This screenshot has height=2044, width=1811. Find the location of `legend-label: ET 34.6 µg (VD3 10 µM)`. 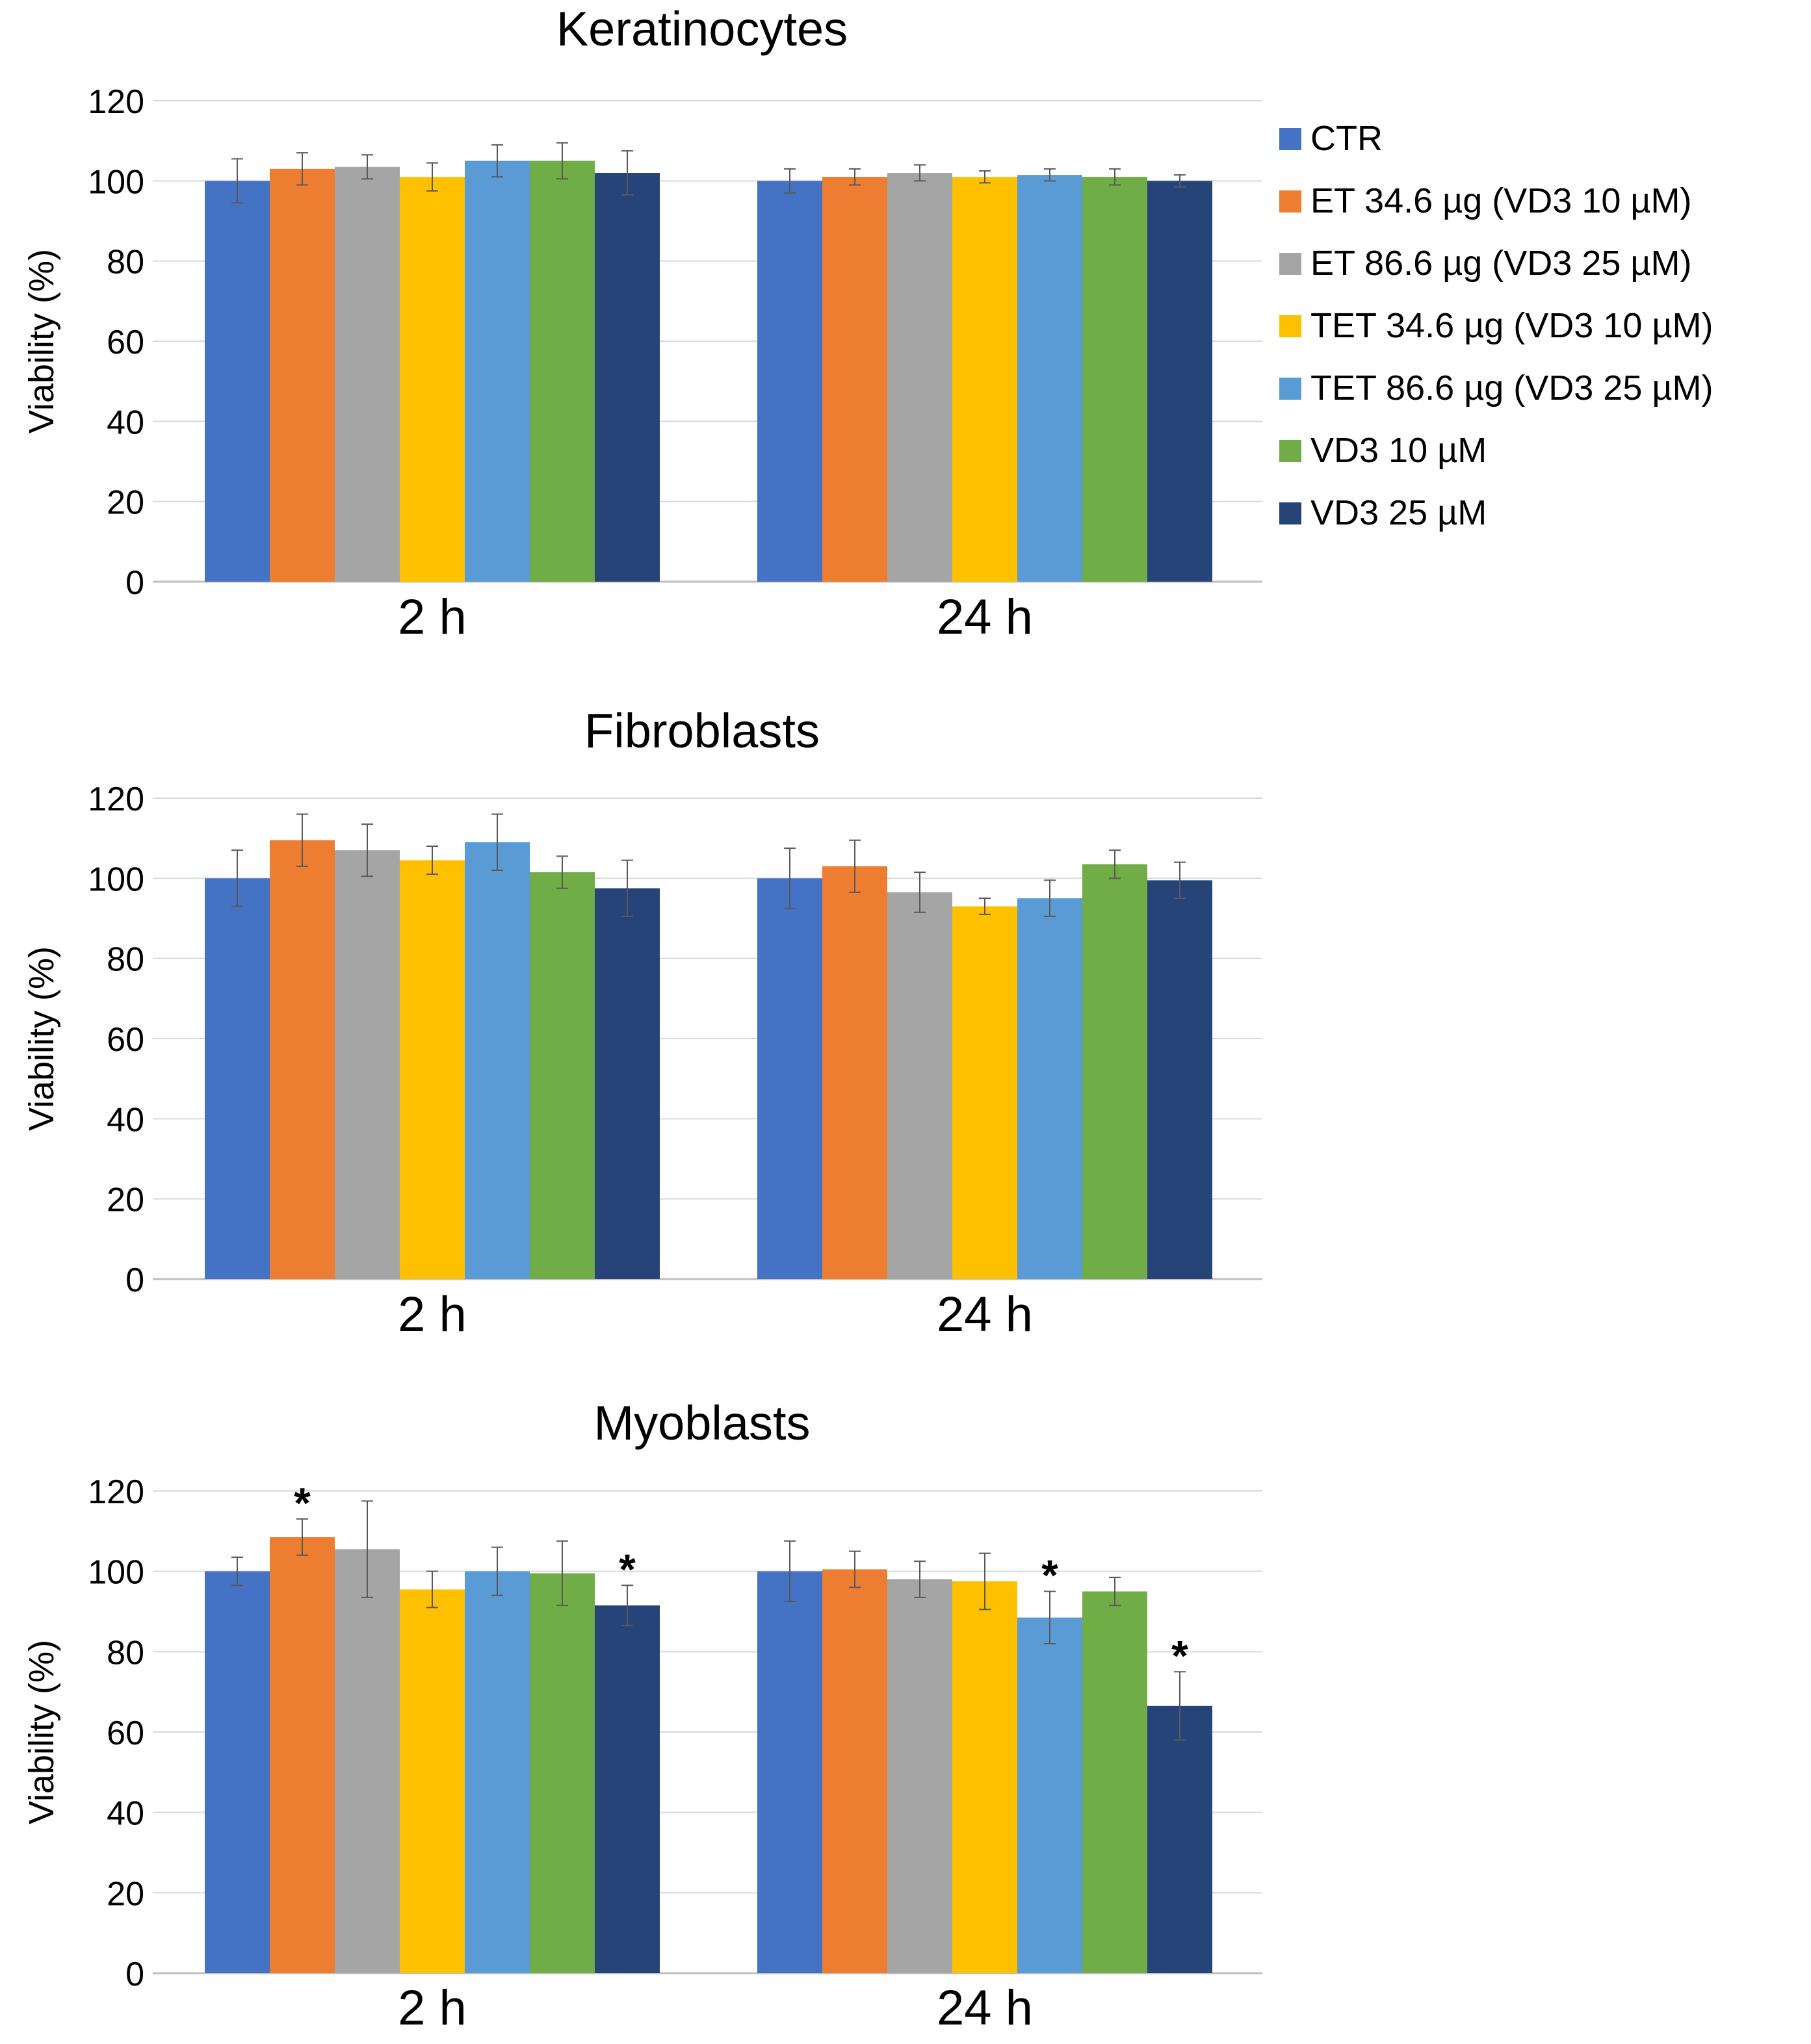

legend-label: ET 34.6 µg (VD3 10 µM) is located at coordinates (1500, 200).